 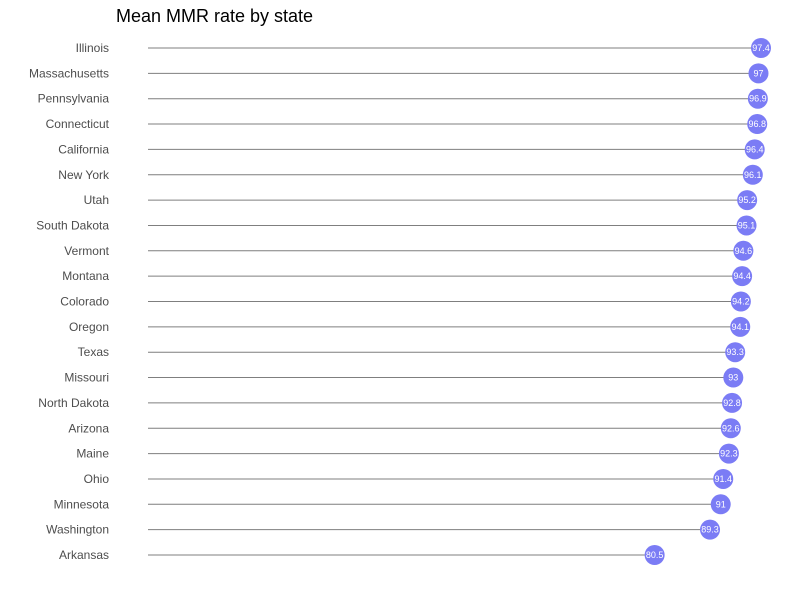 I want to click on value-label: 93.3, so click(x=735, y=352).